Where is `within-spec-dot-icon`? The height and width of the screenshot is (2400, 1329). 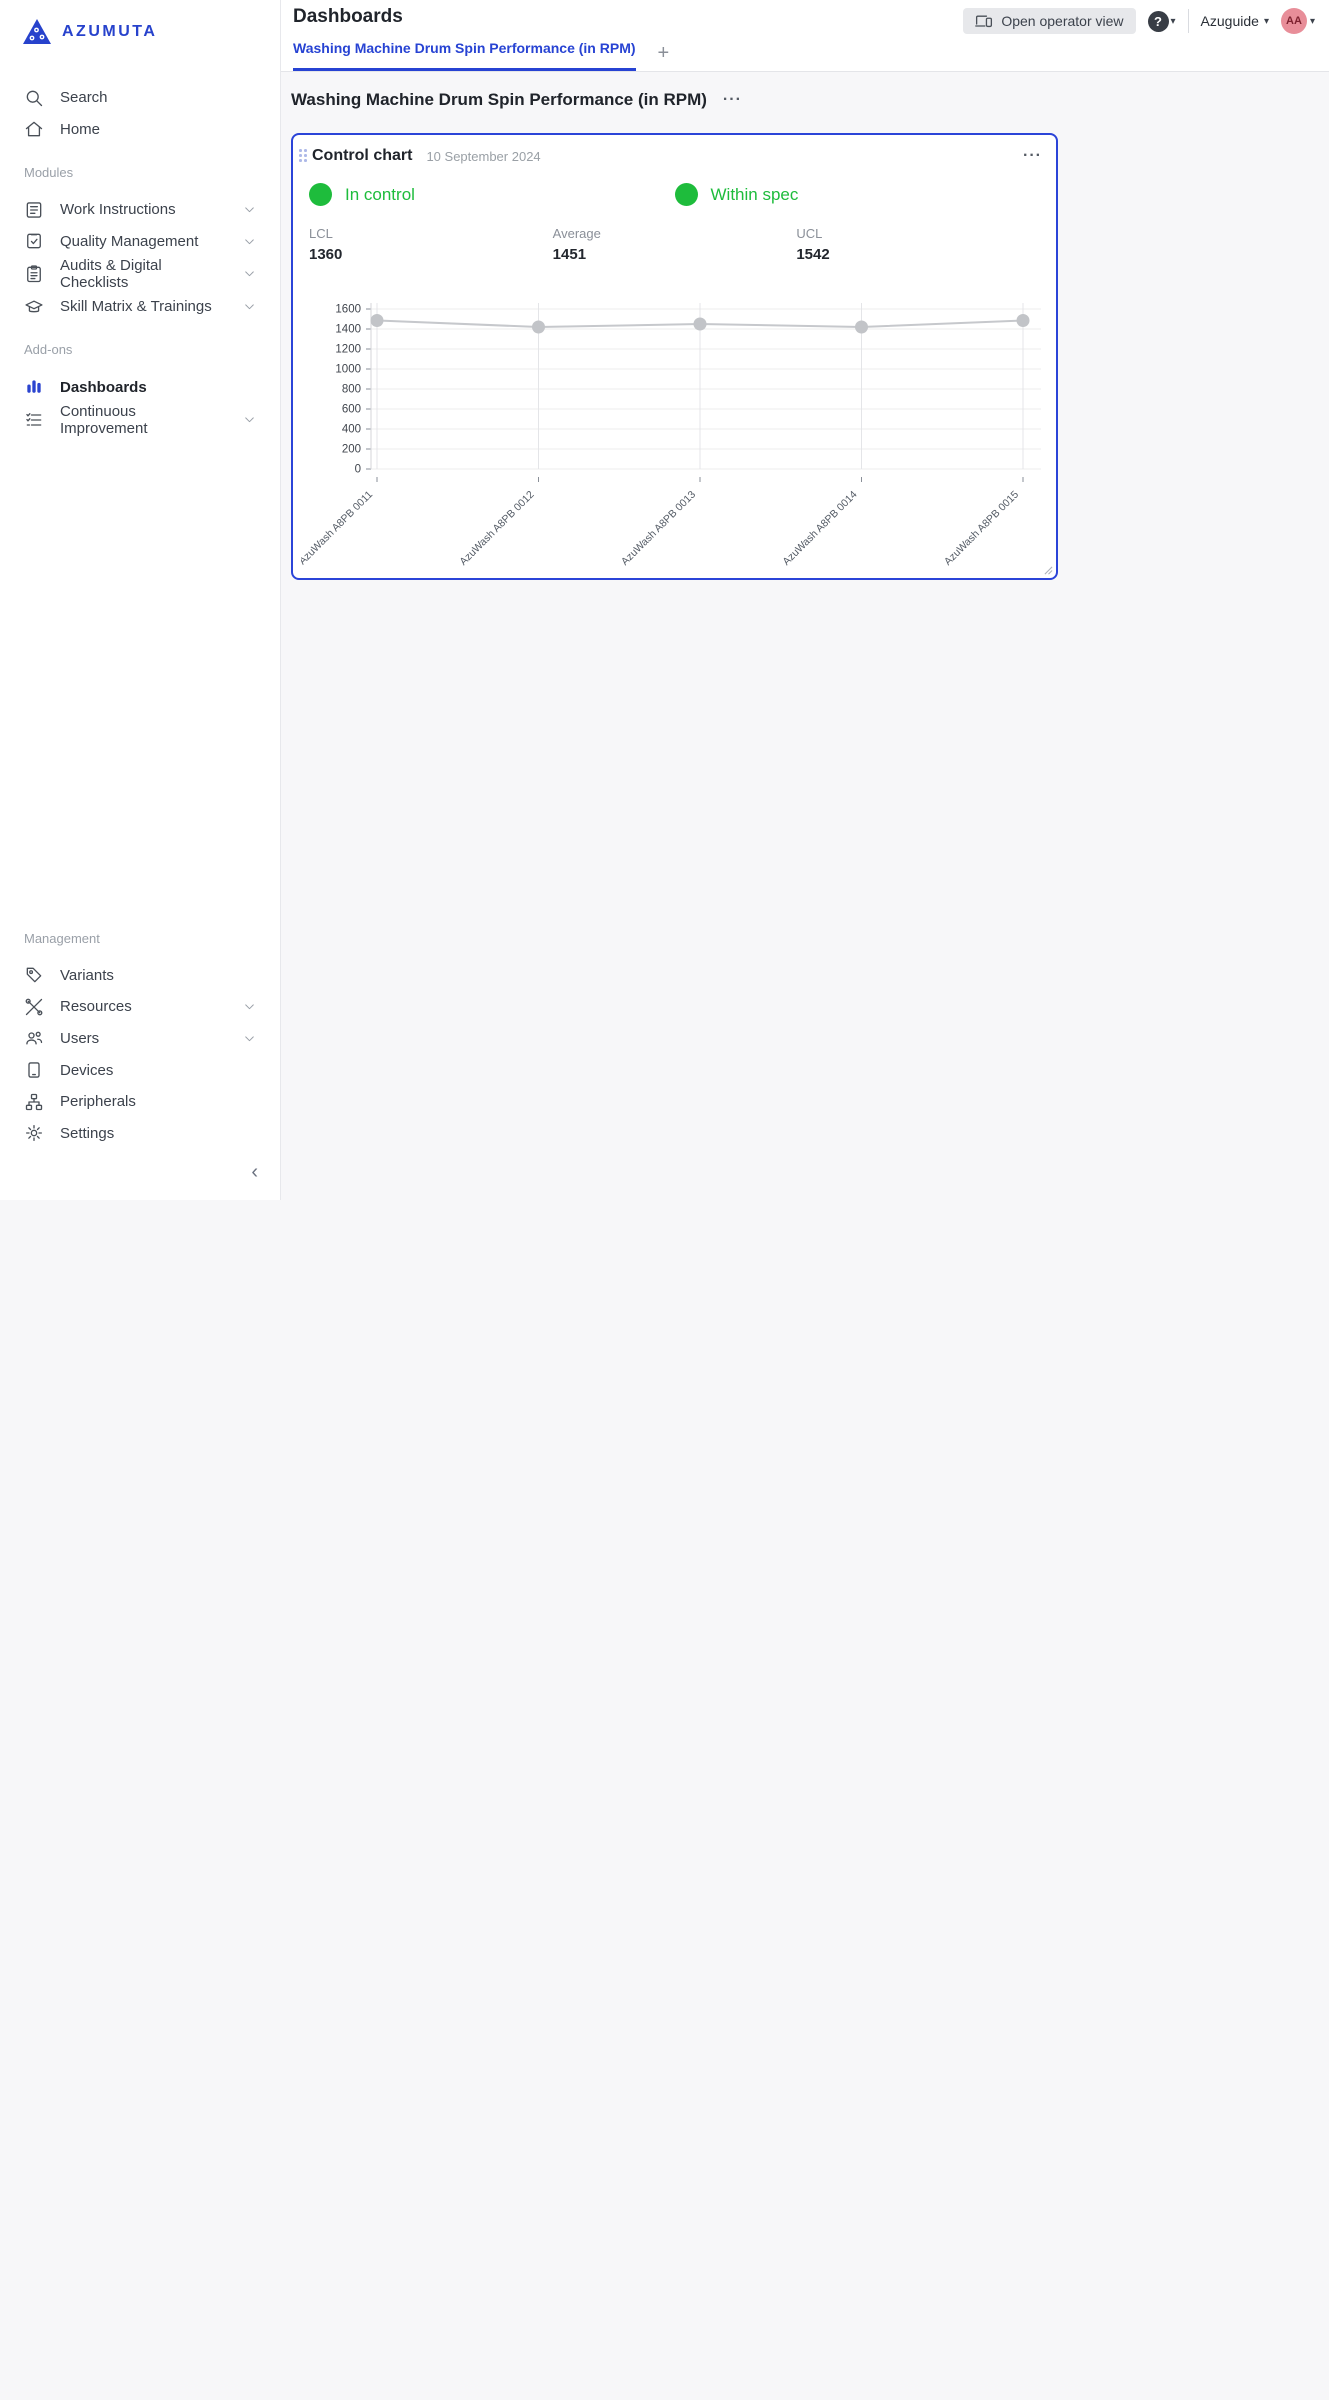 within-spec-dot-icon is located at coordinates (686, 194).